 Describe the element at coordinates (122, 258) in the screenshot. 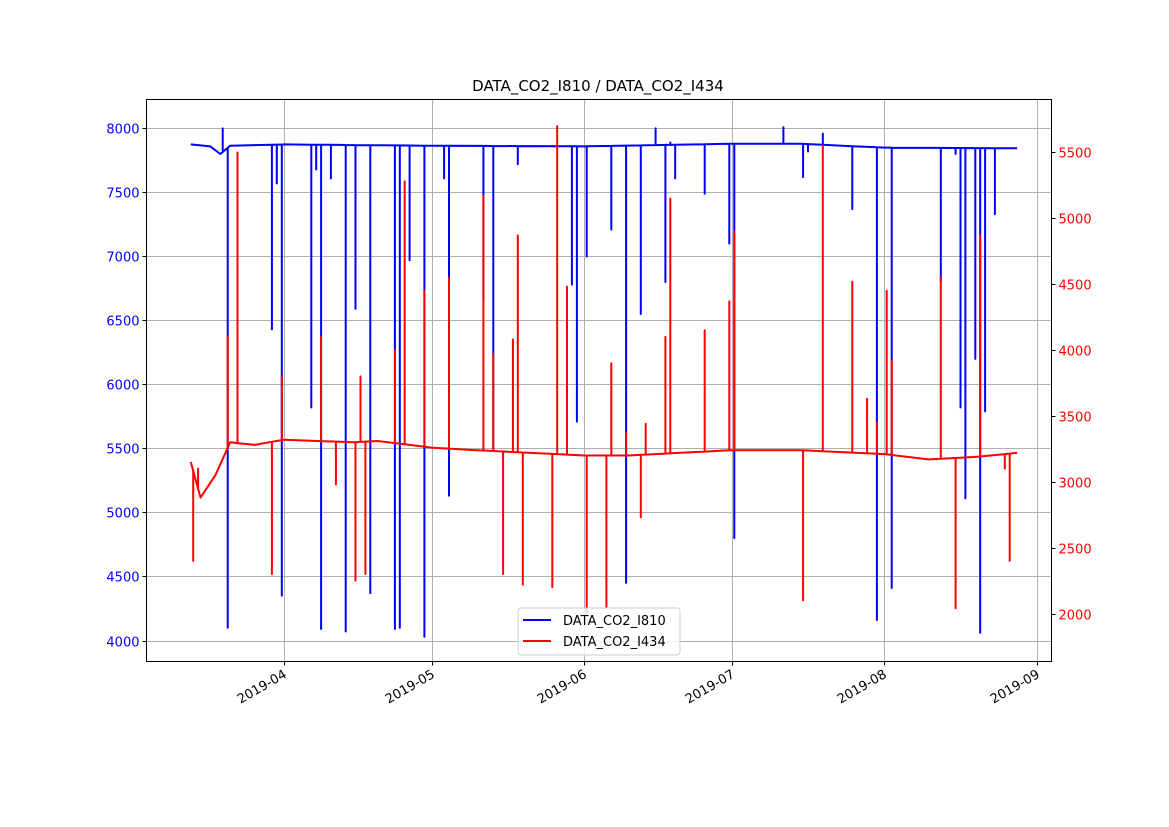

I see `y-left-tick-label: 7000` at that location.